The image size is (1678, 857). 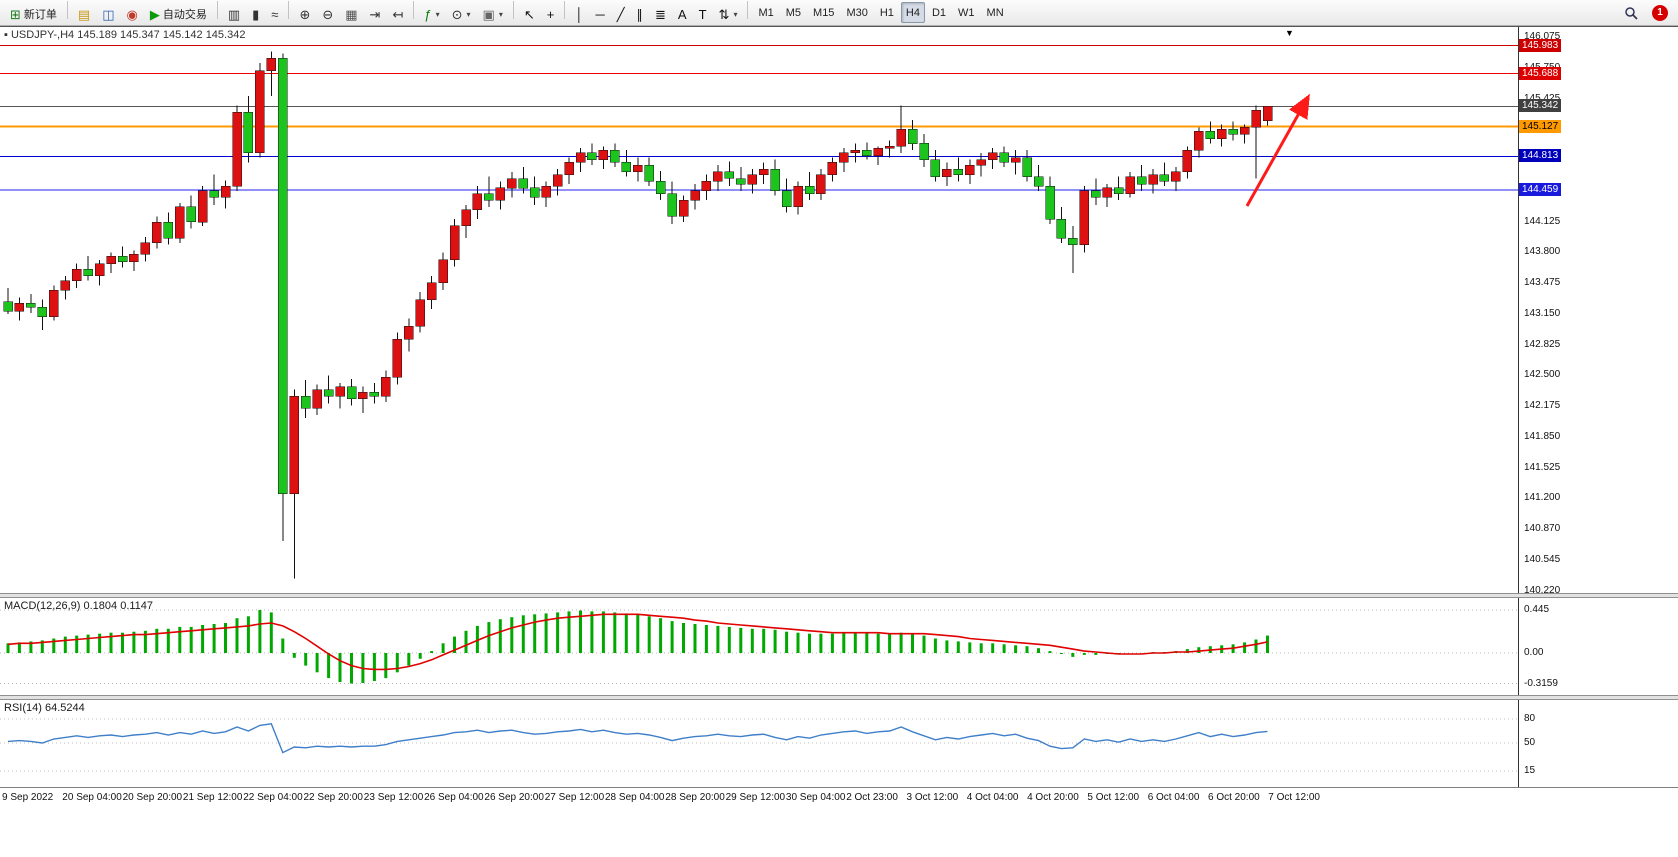 What do you see at coordinates (579, 14) in the screenshot?
I see `vertical-line-button: │` at bounding box center [579, 14].